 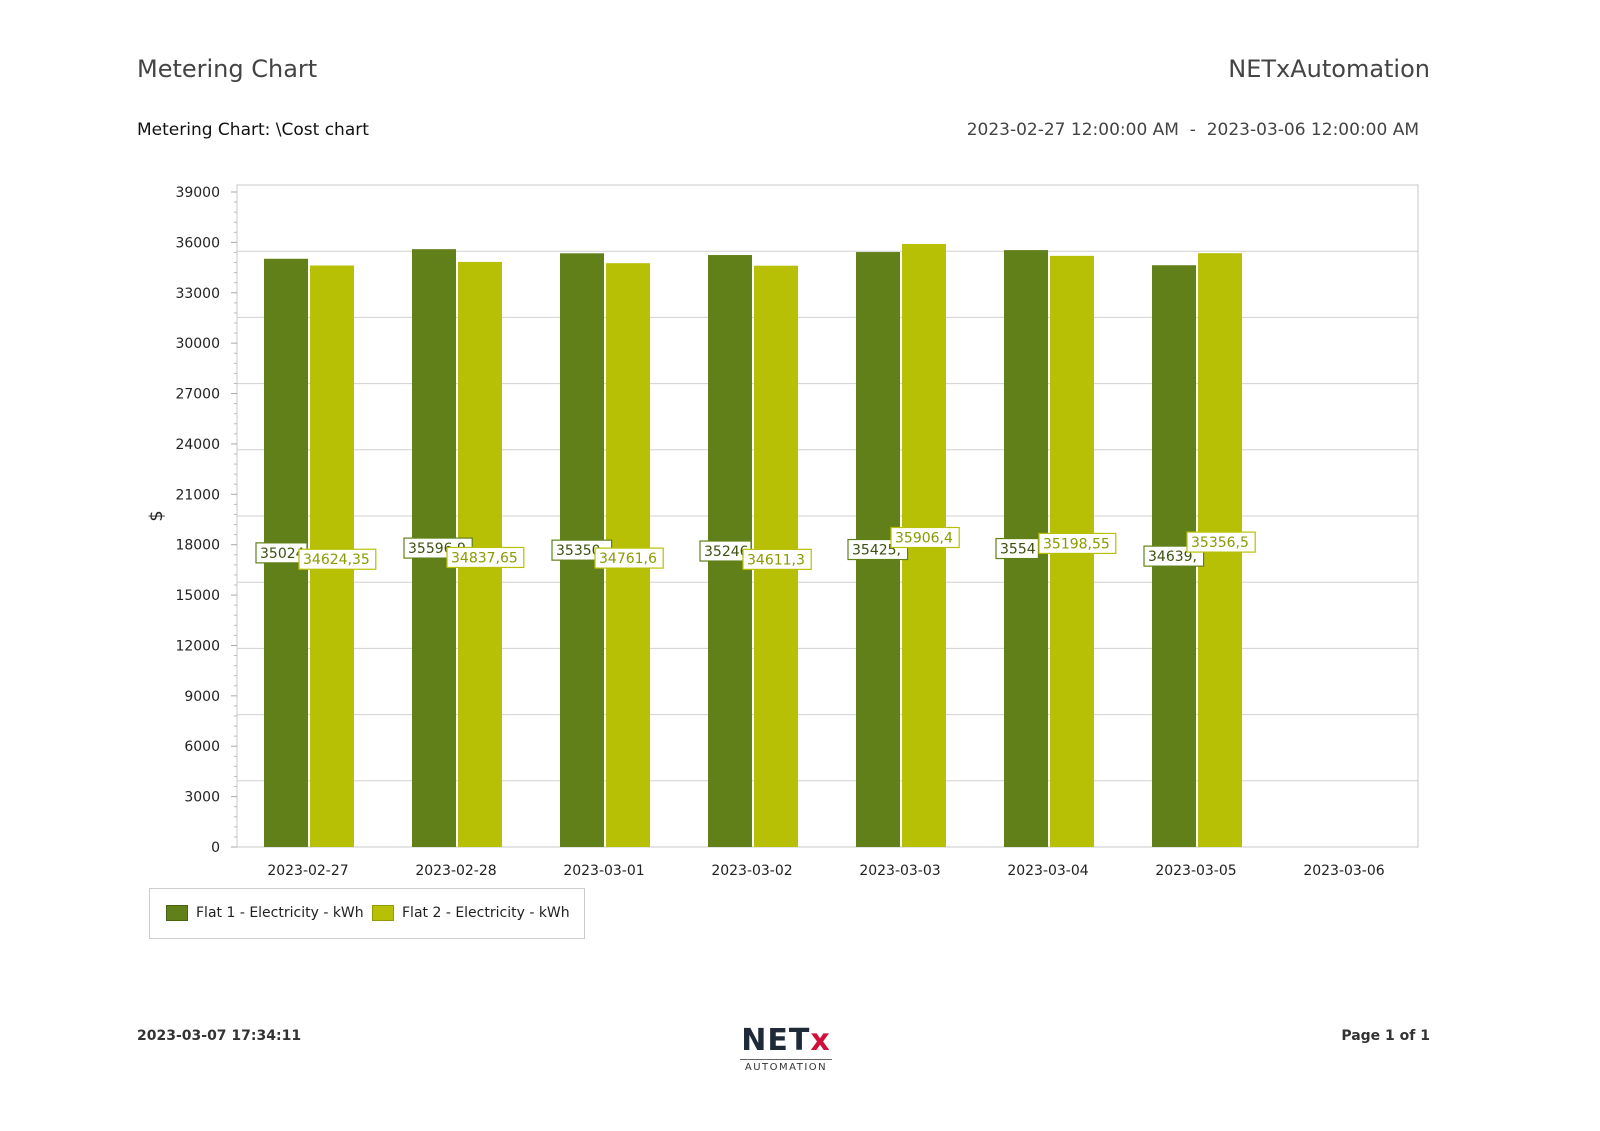 What do you see at coordinates (786, 1048) in the screenshot?
I see `netx-logo: NETx AUTOMATION` at bounding box center [786, 1048].